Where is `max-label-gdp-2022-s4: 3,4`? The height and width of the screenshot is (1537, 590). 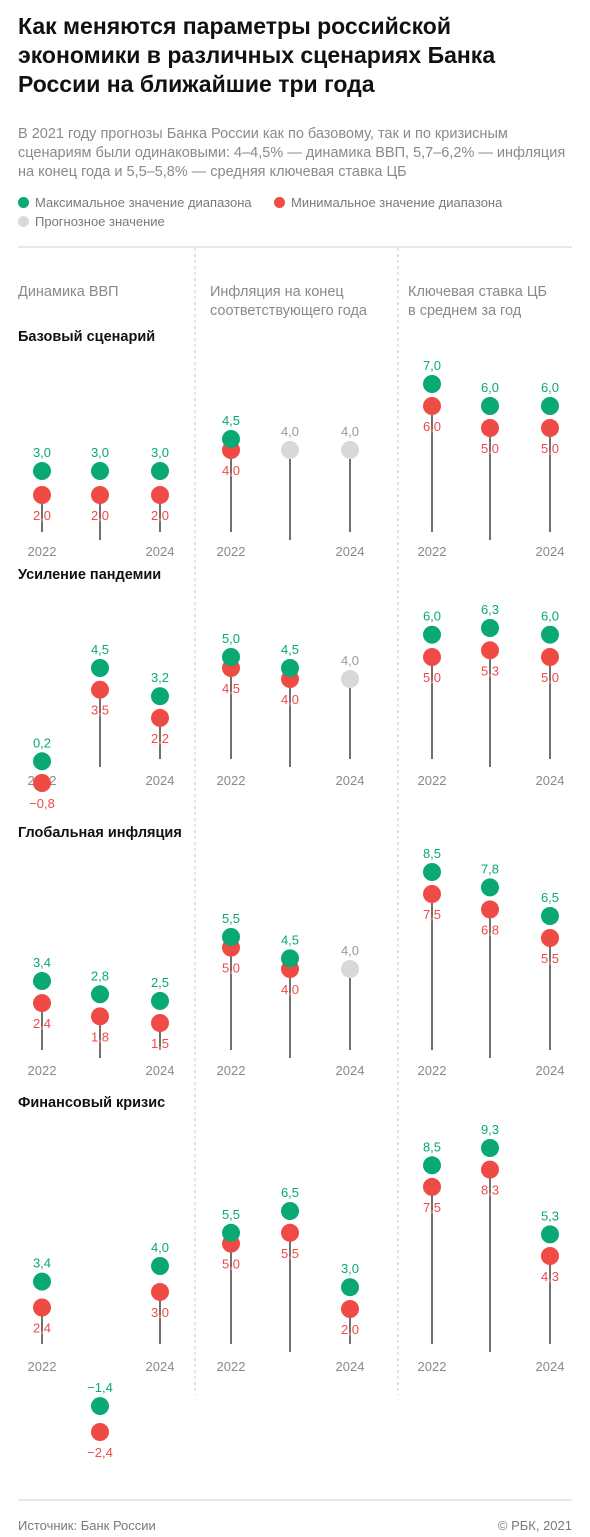 max-label-gdp-2022-s4: 3,4 is located at coordinates (42, 1263).